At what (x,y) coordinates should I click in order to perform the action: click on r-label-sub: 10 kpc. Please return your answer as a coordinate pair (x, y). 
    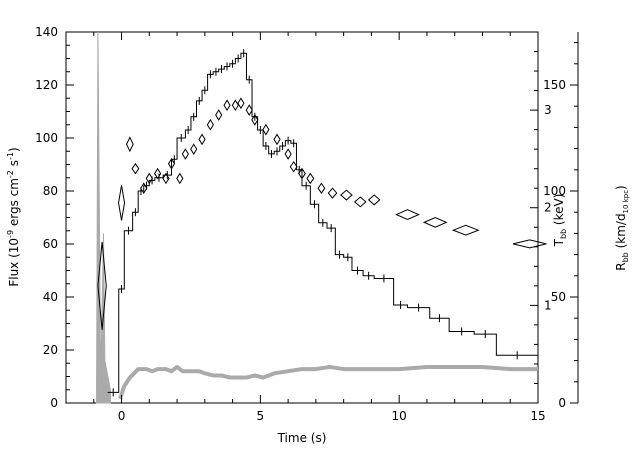
    Looking at the image, I should click on (626, 202).